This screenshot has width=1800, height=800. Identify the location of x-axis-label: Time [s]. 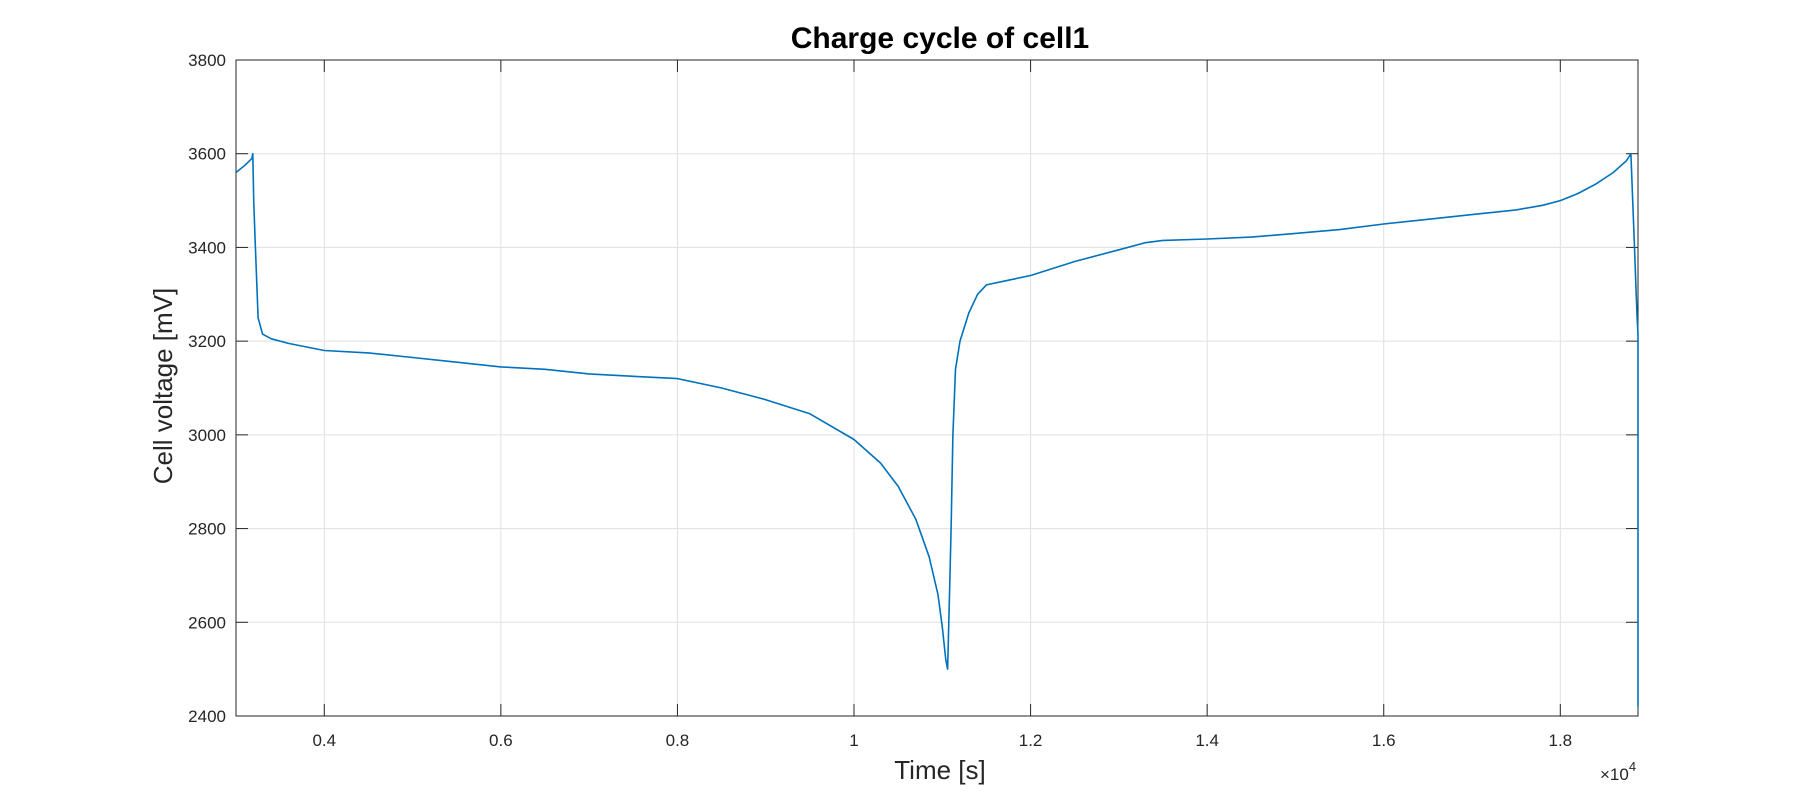
(939, 770).